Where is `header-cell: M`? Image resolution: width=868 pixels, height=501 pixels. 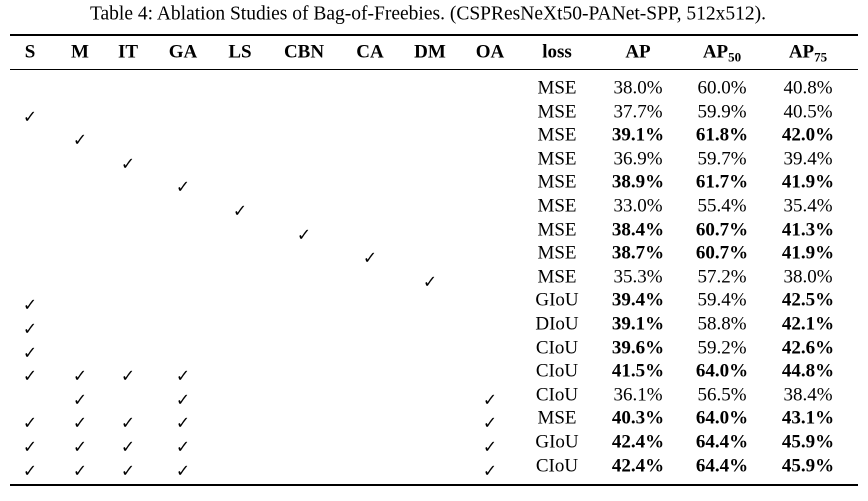 header-cell: M is located at coordinates (80, 52).